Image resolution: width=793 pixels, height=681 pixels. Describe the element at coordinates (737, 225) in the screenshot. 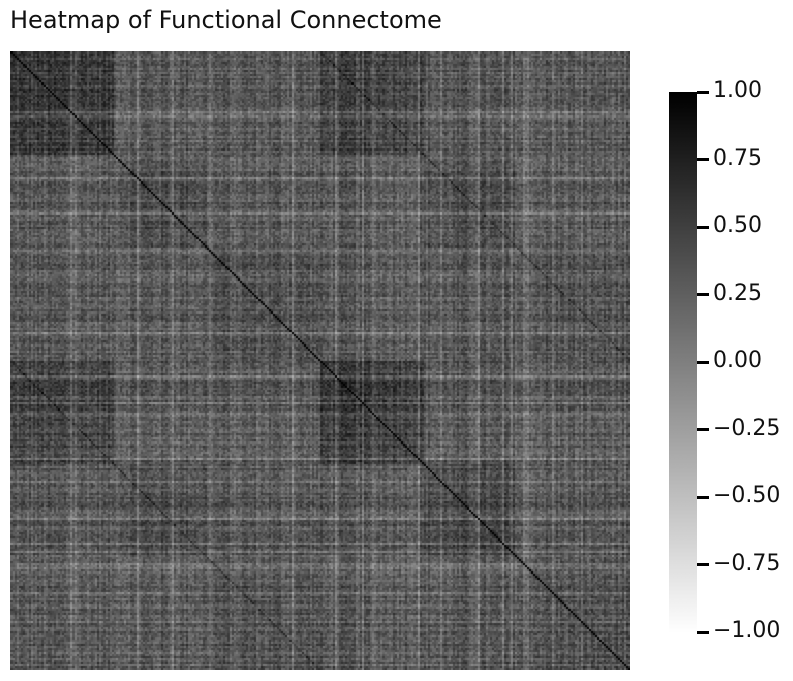

I see `colorbar-tick-label: 0.50` at that location.